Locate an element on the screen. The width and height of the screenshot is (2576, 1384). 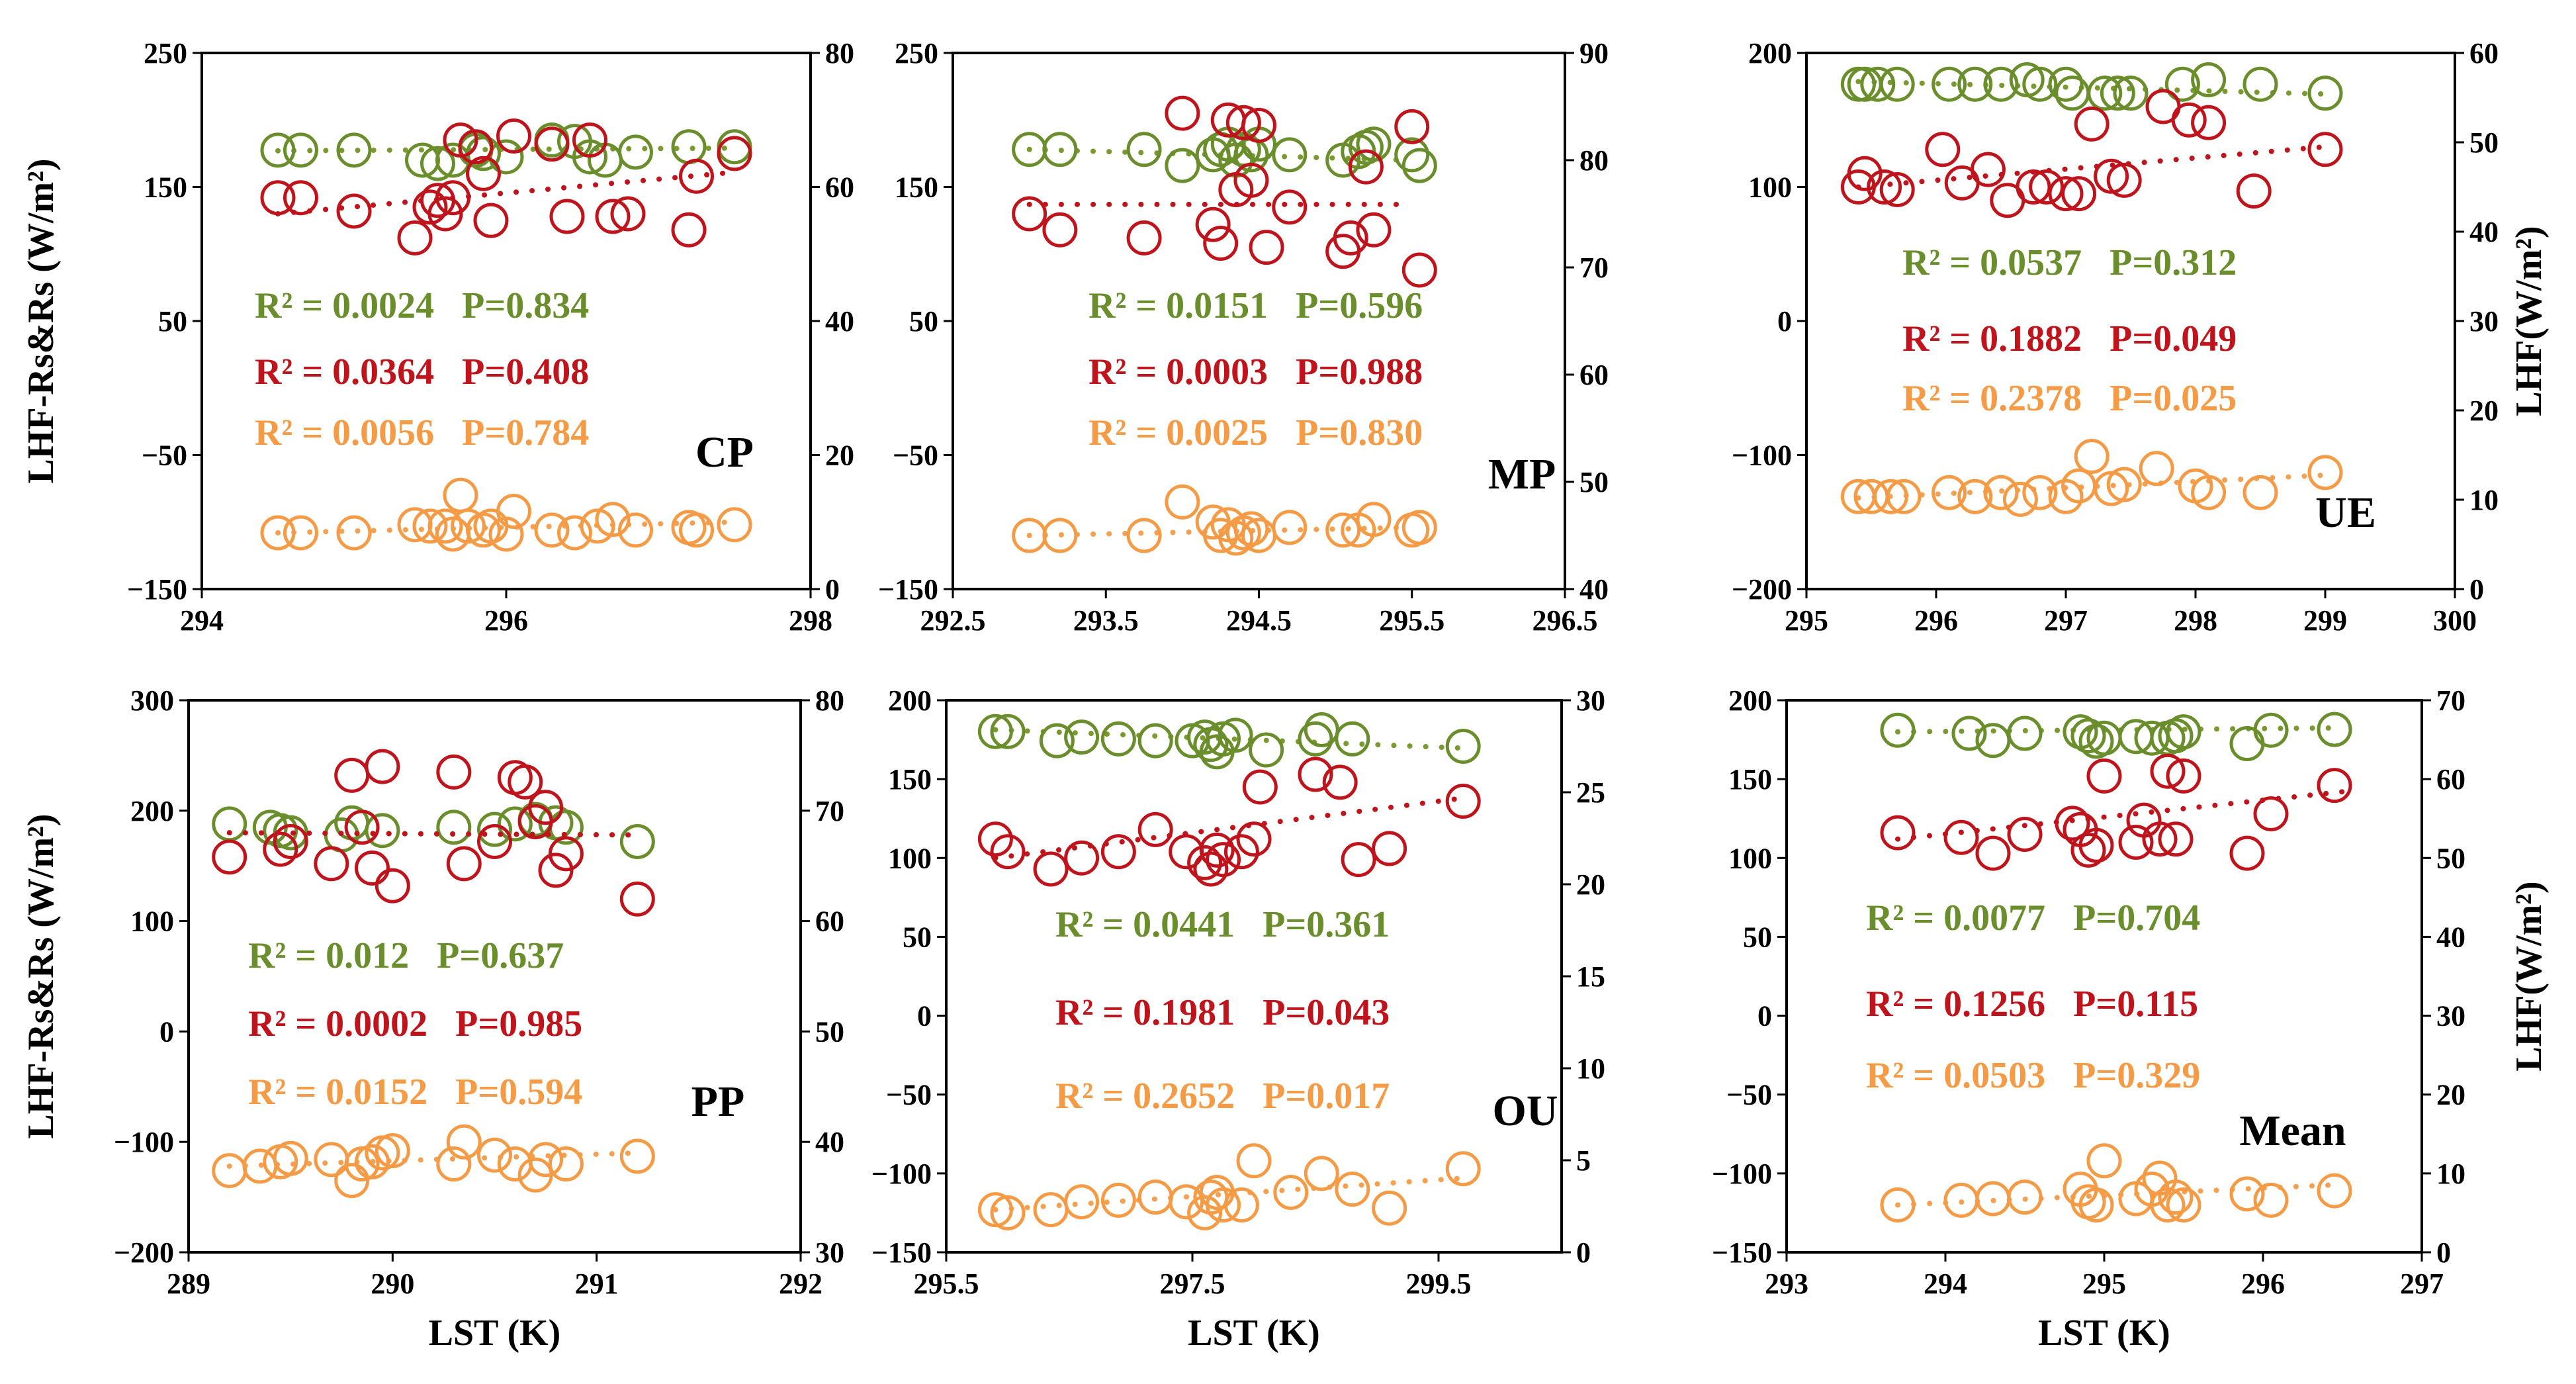
stat-lhf: R² = 0.0077 P=0.704 is located at coordinates (2033, 918).